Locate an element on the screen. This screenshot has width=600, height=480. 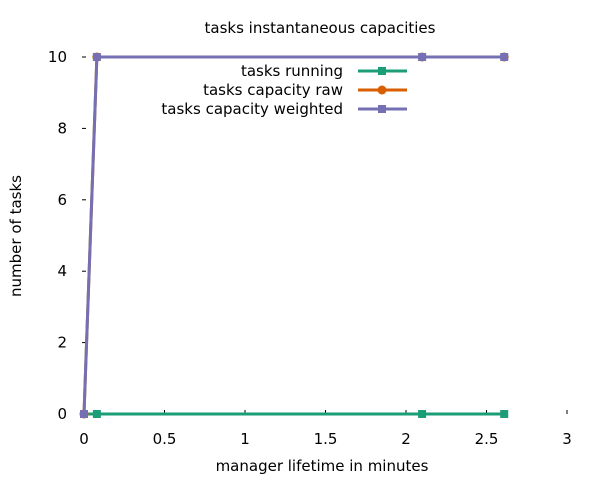
x-tick-label: 0 is located at coordinates (84, 439).